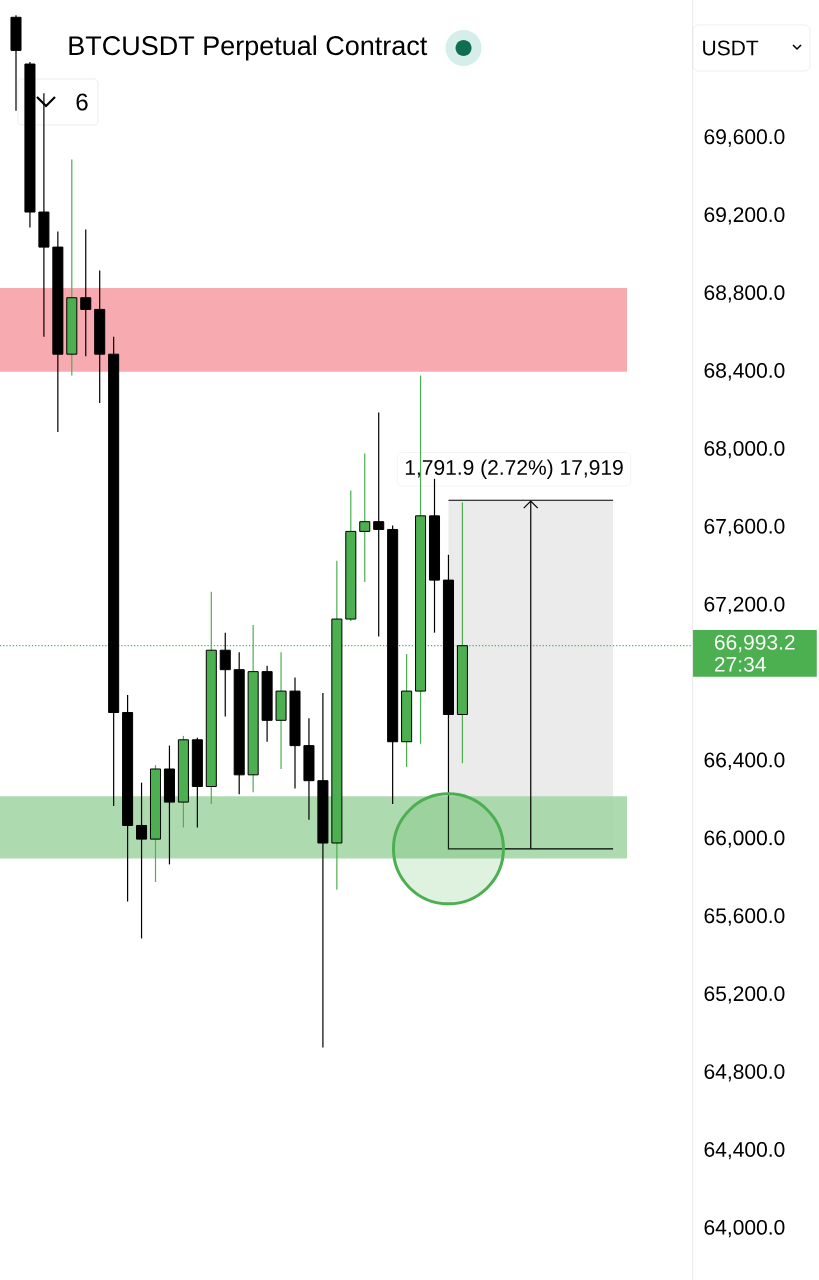 The height and width of the screenshot is (1280, 819). Describe the element at coordinates (744, 1073) in the screenshot. I see `y-tick-label: 64,800.0` at that location.